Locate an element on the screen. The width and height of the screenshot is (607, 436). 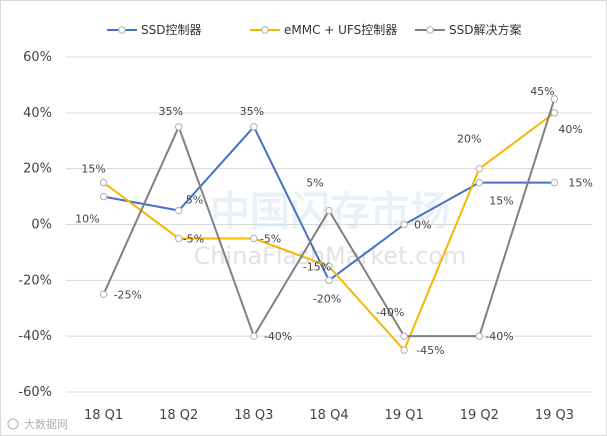
data-label: -20% is located at coordinates (327, 298).